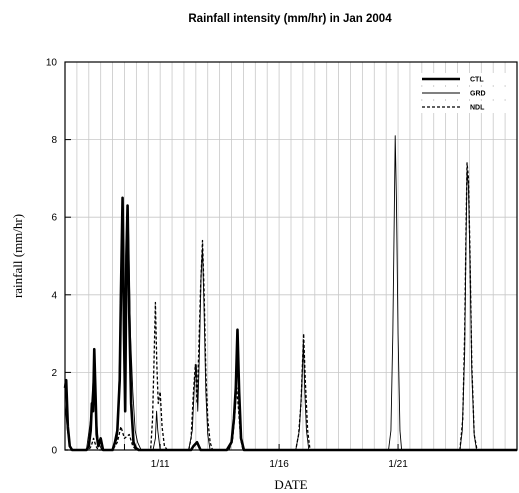  What do you see at coordinates (398, 464) in the screenshot?
I see `x-tick-label: 1/21` at bounding box center [398, 464].